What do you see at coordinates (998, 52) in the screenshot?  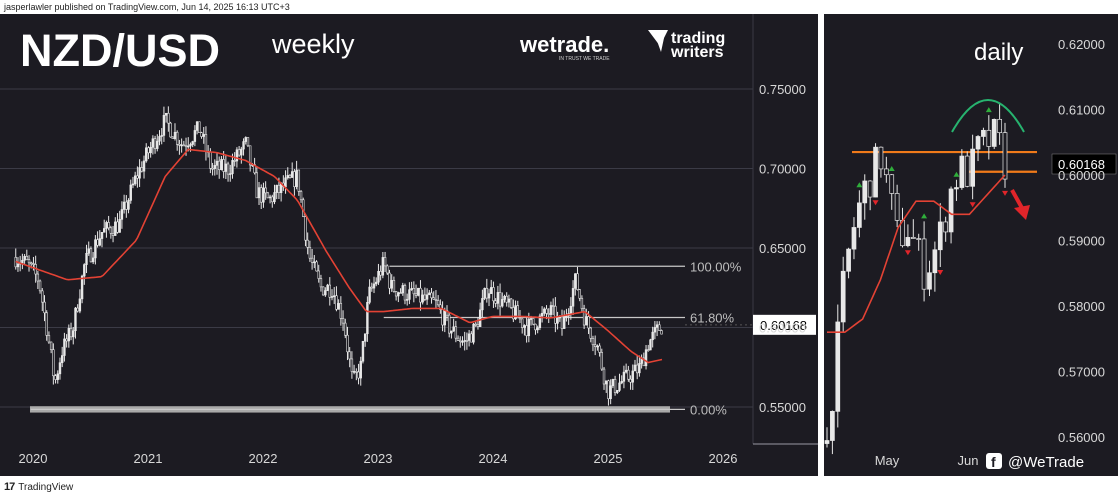 I see `daily-timeframe-label: daily` at bounding box center [998, 52].